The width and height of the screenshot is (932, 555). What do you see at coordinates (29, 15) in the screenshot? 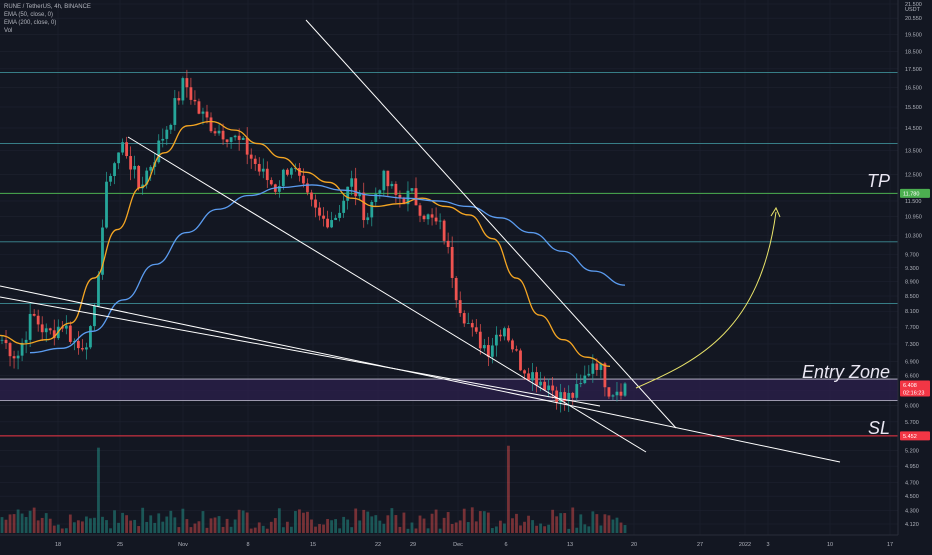
I see `indicator-ema50: EMA (50, close, 0)` at bounding box center [29, 15].